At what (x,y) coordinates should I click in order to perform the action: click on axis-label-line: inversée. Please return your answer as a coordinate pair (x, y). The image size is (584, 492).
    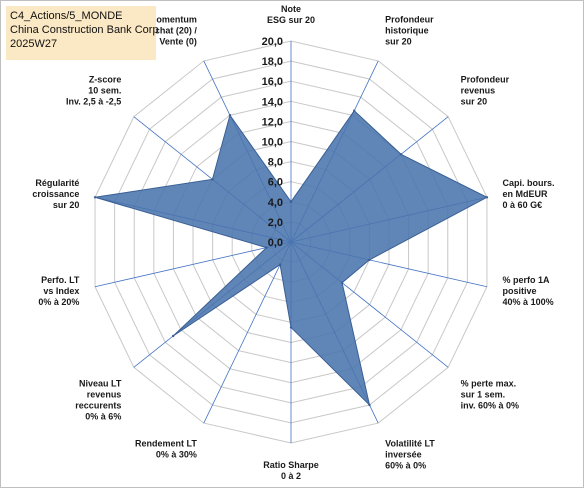
    Looking at the image, I should click on (403, 455).